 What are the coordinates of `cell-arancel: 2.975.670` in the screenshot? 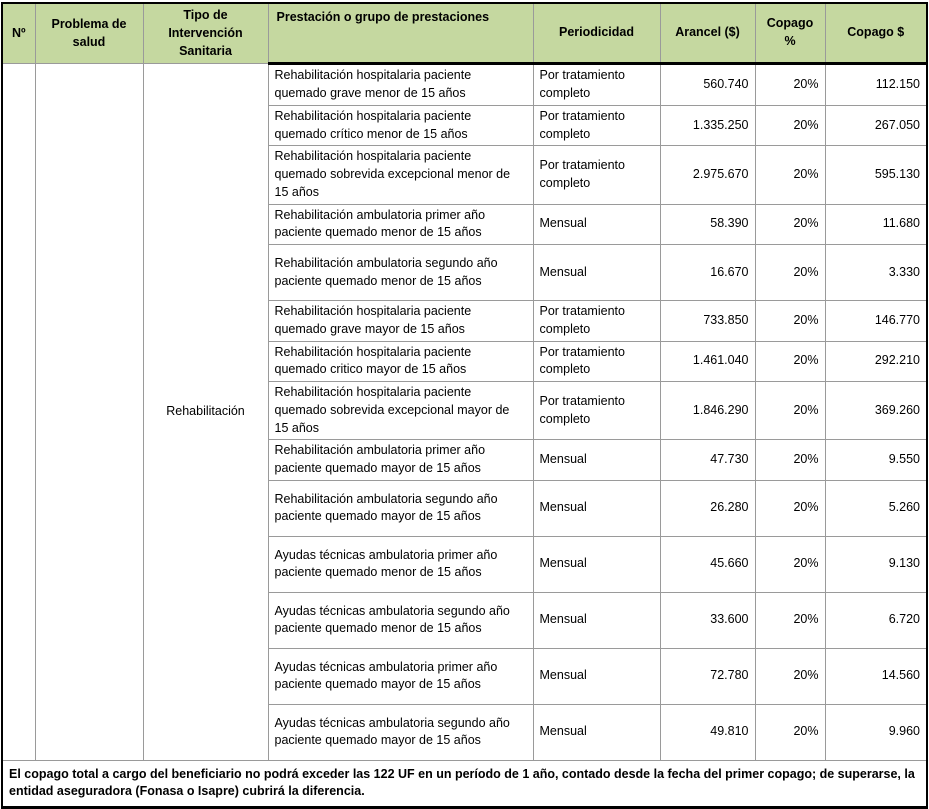 It's located at (707, 175).